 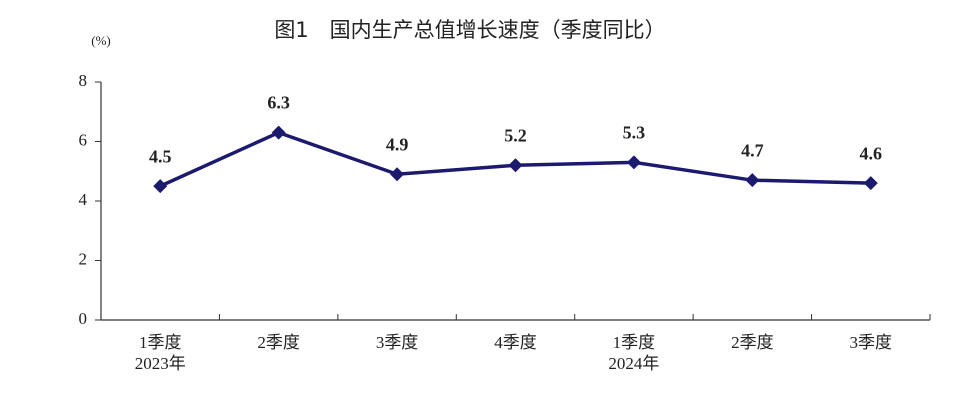 I want to click on data-label: 4.7, so click(x=752, y=150).